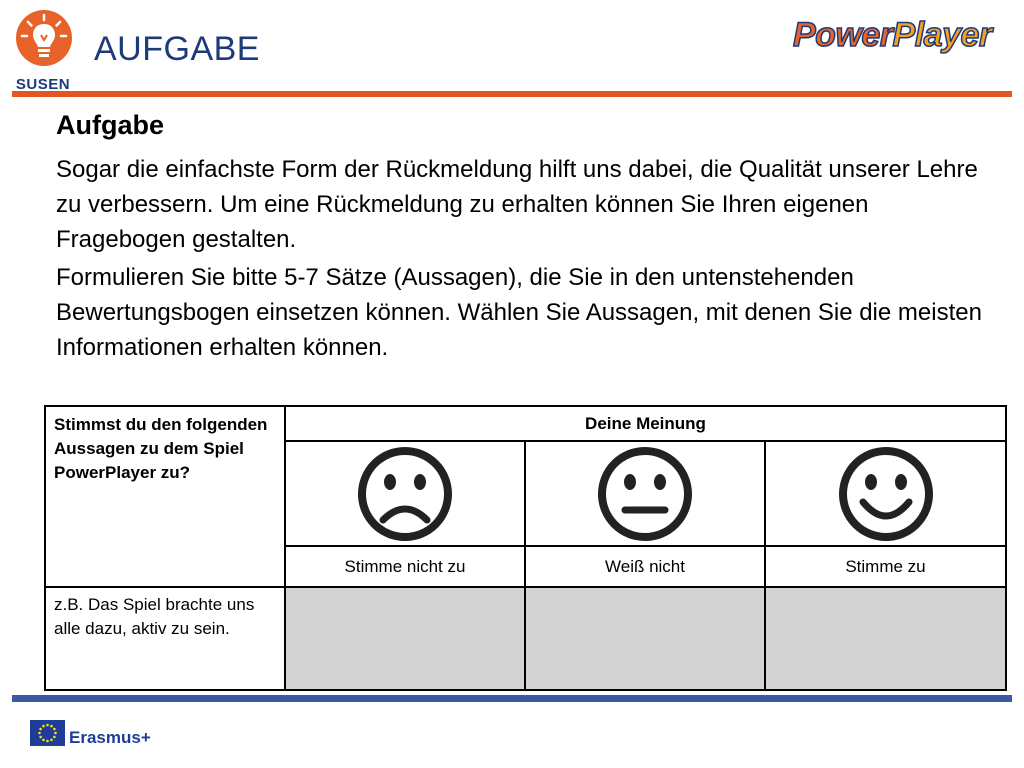 This screenshot has height=768, width=1024. What do you see at coordinates (43, 84) in the screenshot?
I see `susen-logo-text: SUSEN` at bounding box center [43, 84].